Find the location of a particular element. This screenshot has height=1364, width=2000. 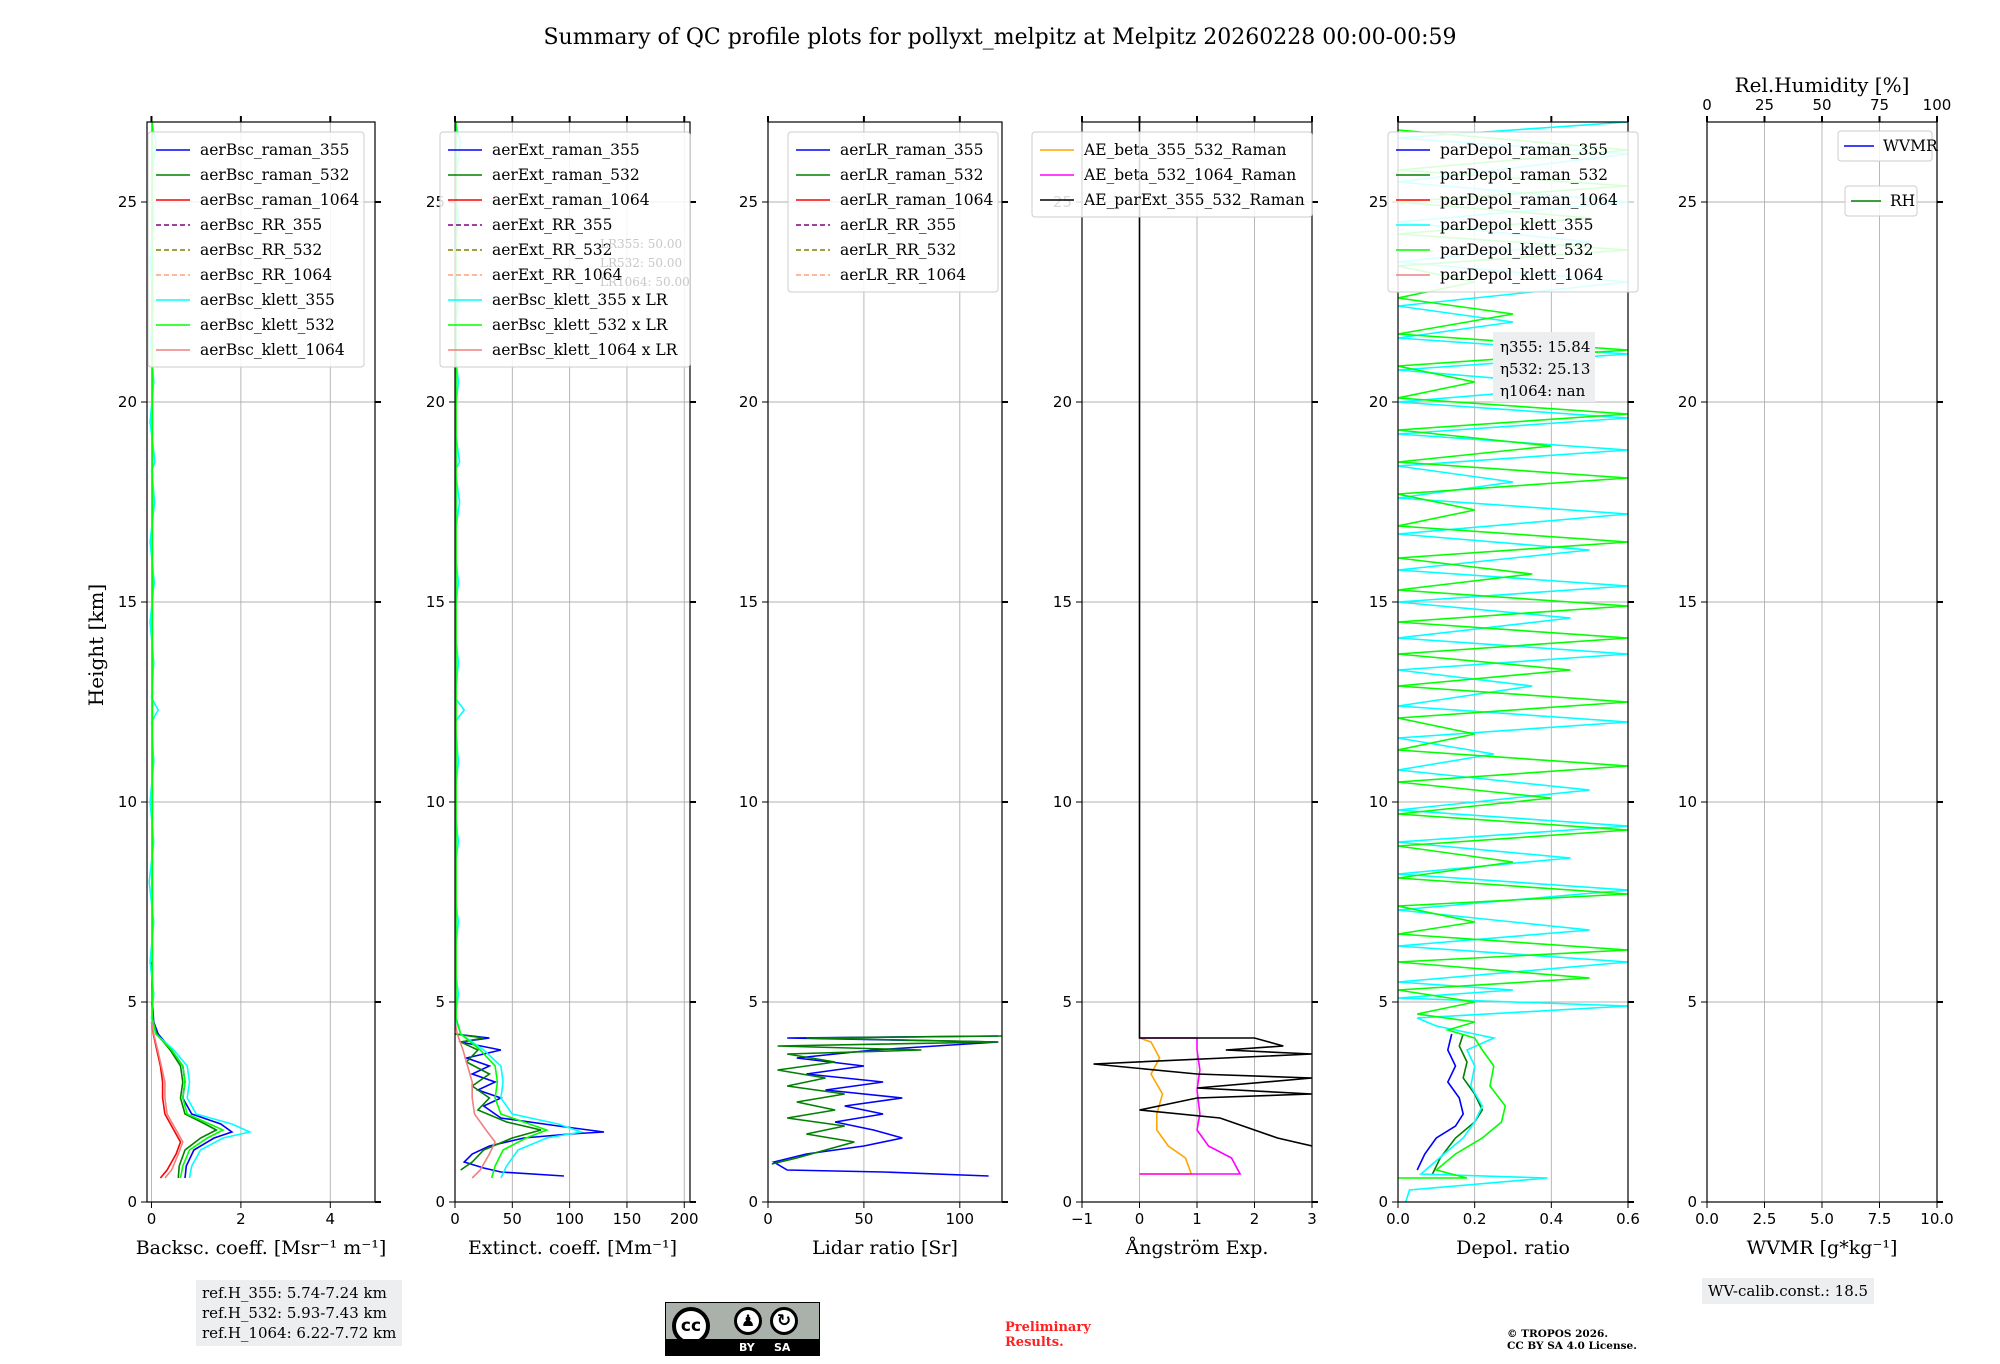

x-tick-label: 200 is located at coordinates (684, 1219).